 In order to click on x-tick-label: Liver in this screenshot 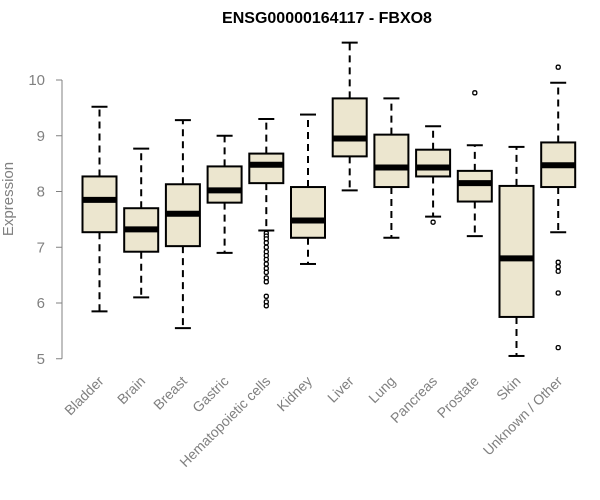, I will do `click(340, 389)`.